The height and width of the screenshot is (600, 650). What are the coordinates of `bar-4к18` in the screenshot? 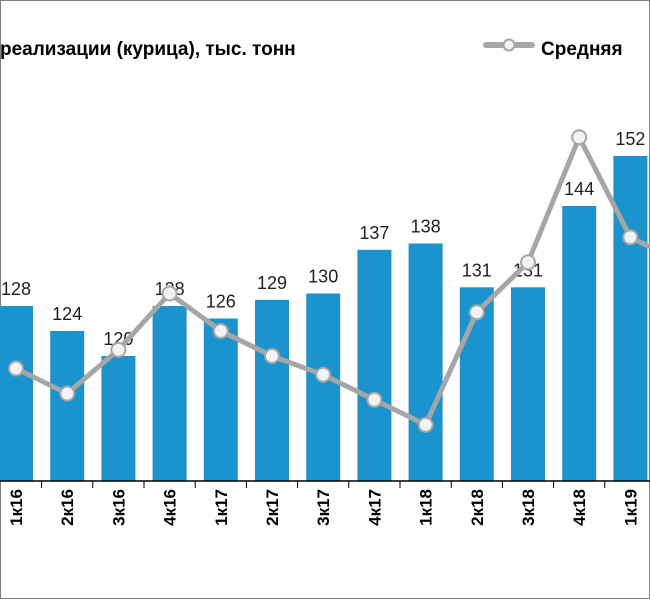 It's located at (579, 343).